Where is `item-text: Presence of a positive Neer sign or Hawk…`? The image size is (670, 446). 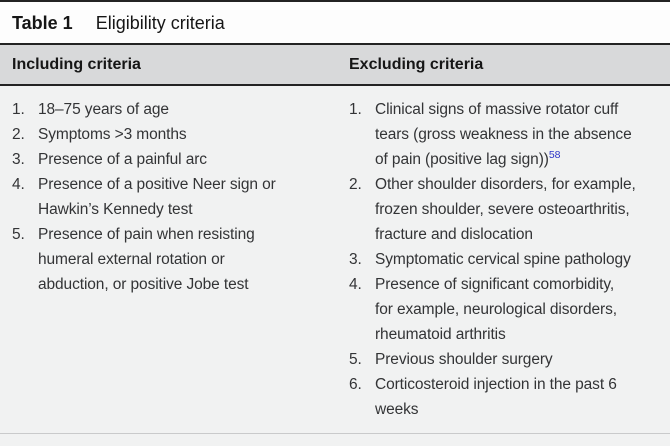
item-text: Presence of a positive Neer sign or Hawk… is located at coordinates (157, 197).